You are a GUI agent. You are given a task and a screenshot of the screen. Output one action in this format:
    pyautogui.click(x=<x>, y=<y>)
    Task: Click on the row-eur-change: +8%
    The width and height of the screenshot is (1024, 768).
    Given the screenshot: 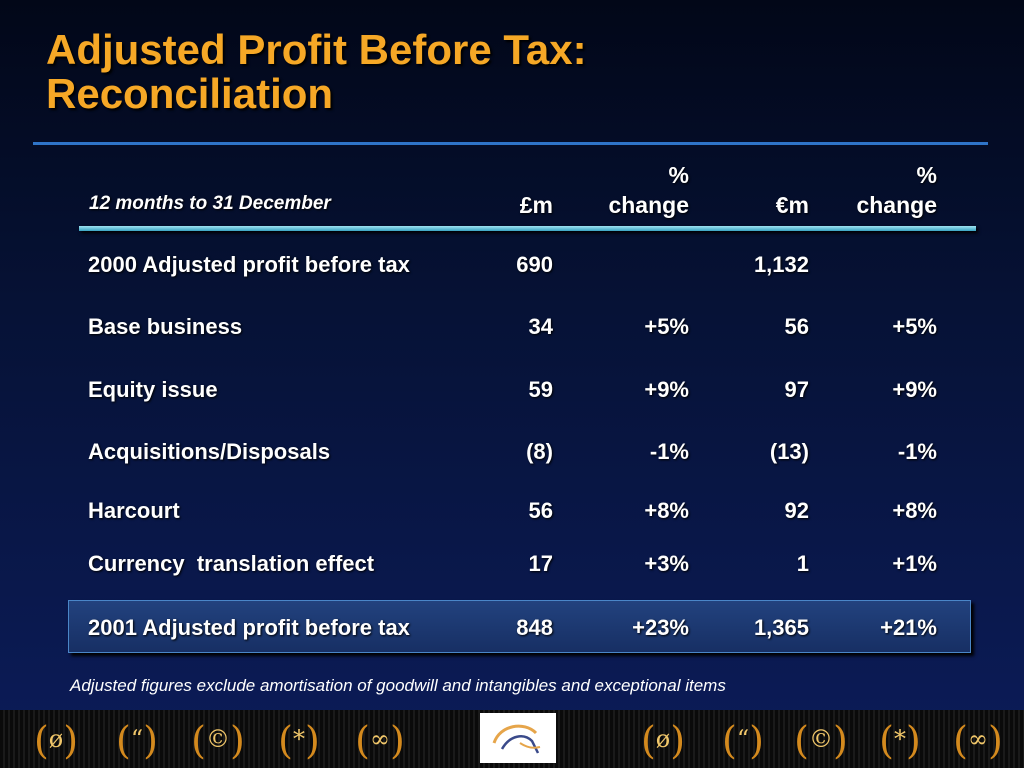 What is the action you would take?
    pyautogui.click(x=914, y=510)
    